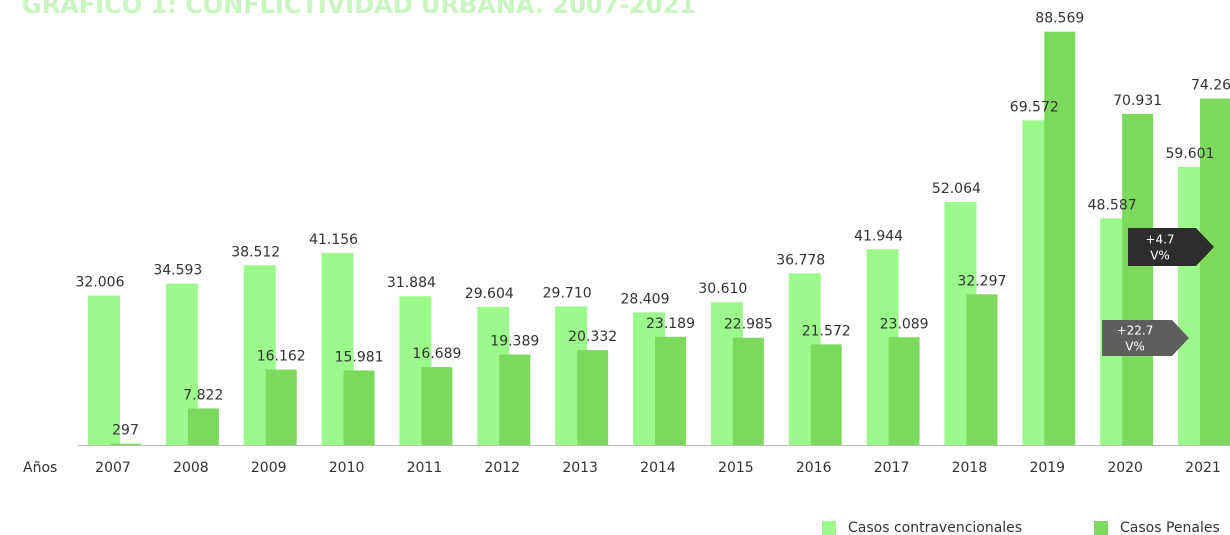  What do you see at coordinates (255, 252) in the screenshot?
I see `data-label: 38.512` at bounding box center [255, 252].